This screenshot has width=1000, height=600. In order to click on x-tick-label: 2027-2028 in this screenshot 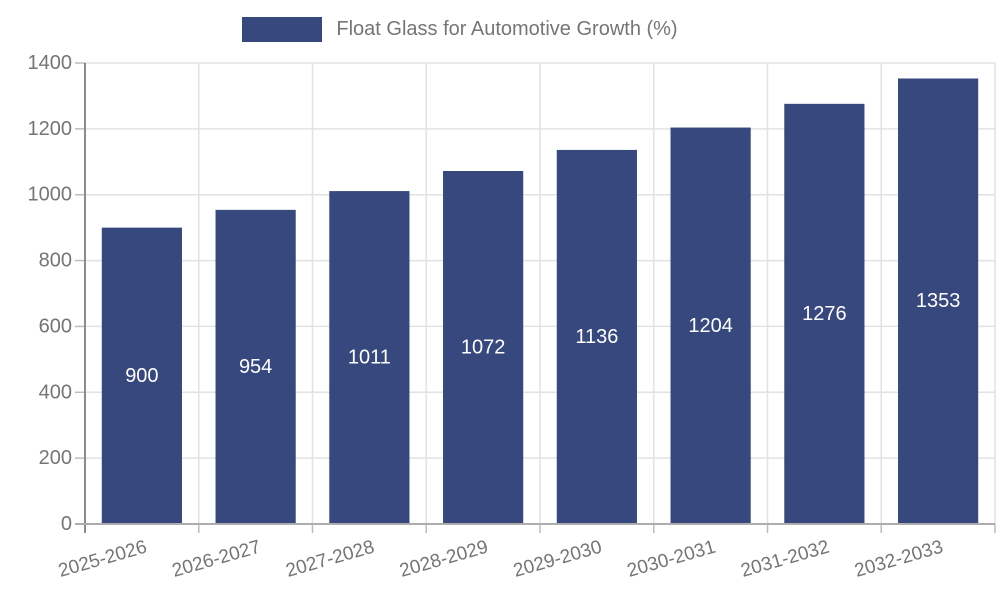, I will do `click(330, 559)`.